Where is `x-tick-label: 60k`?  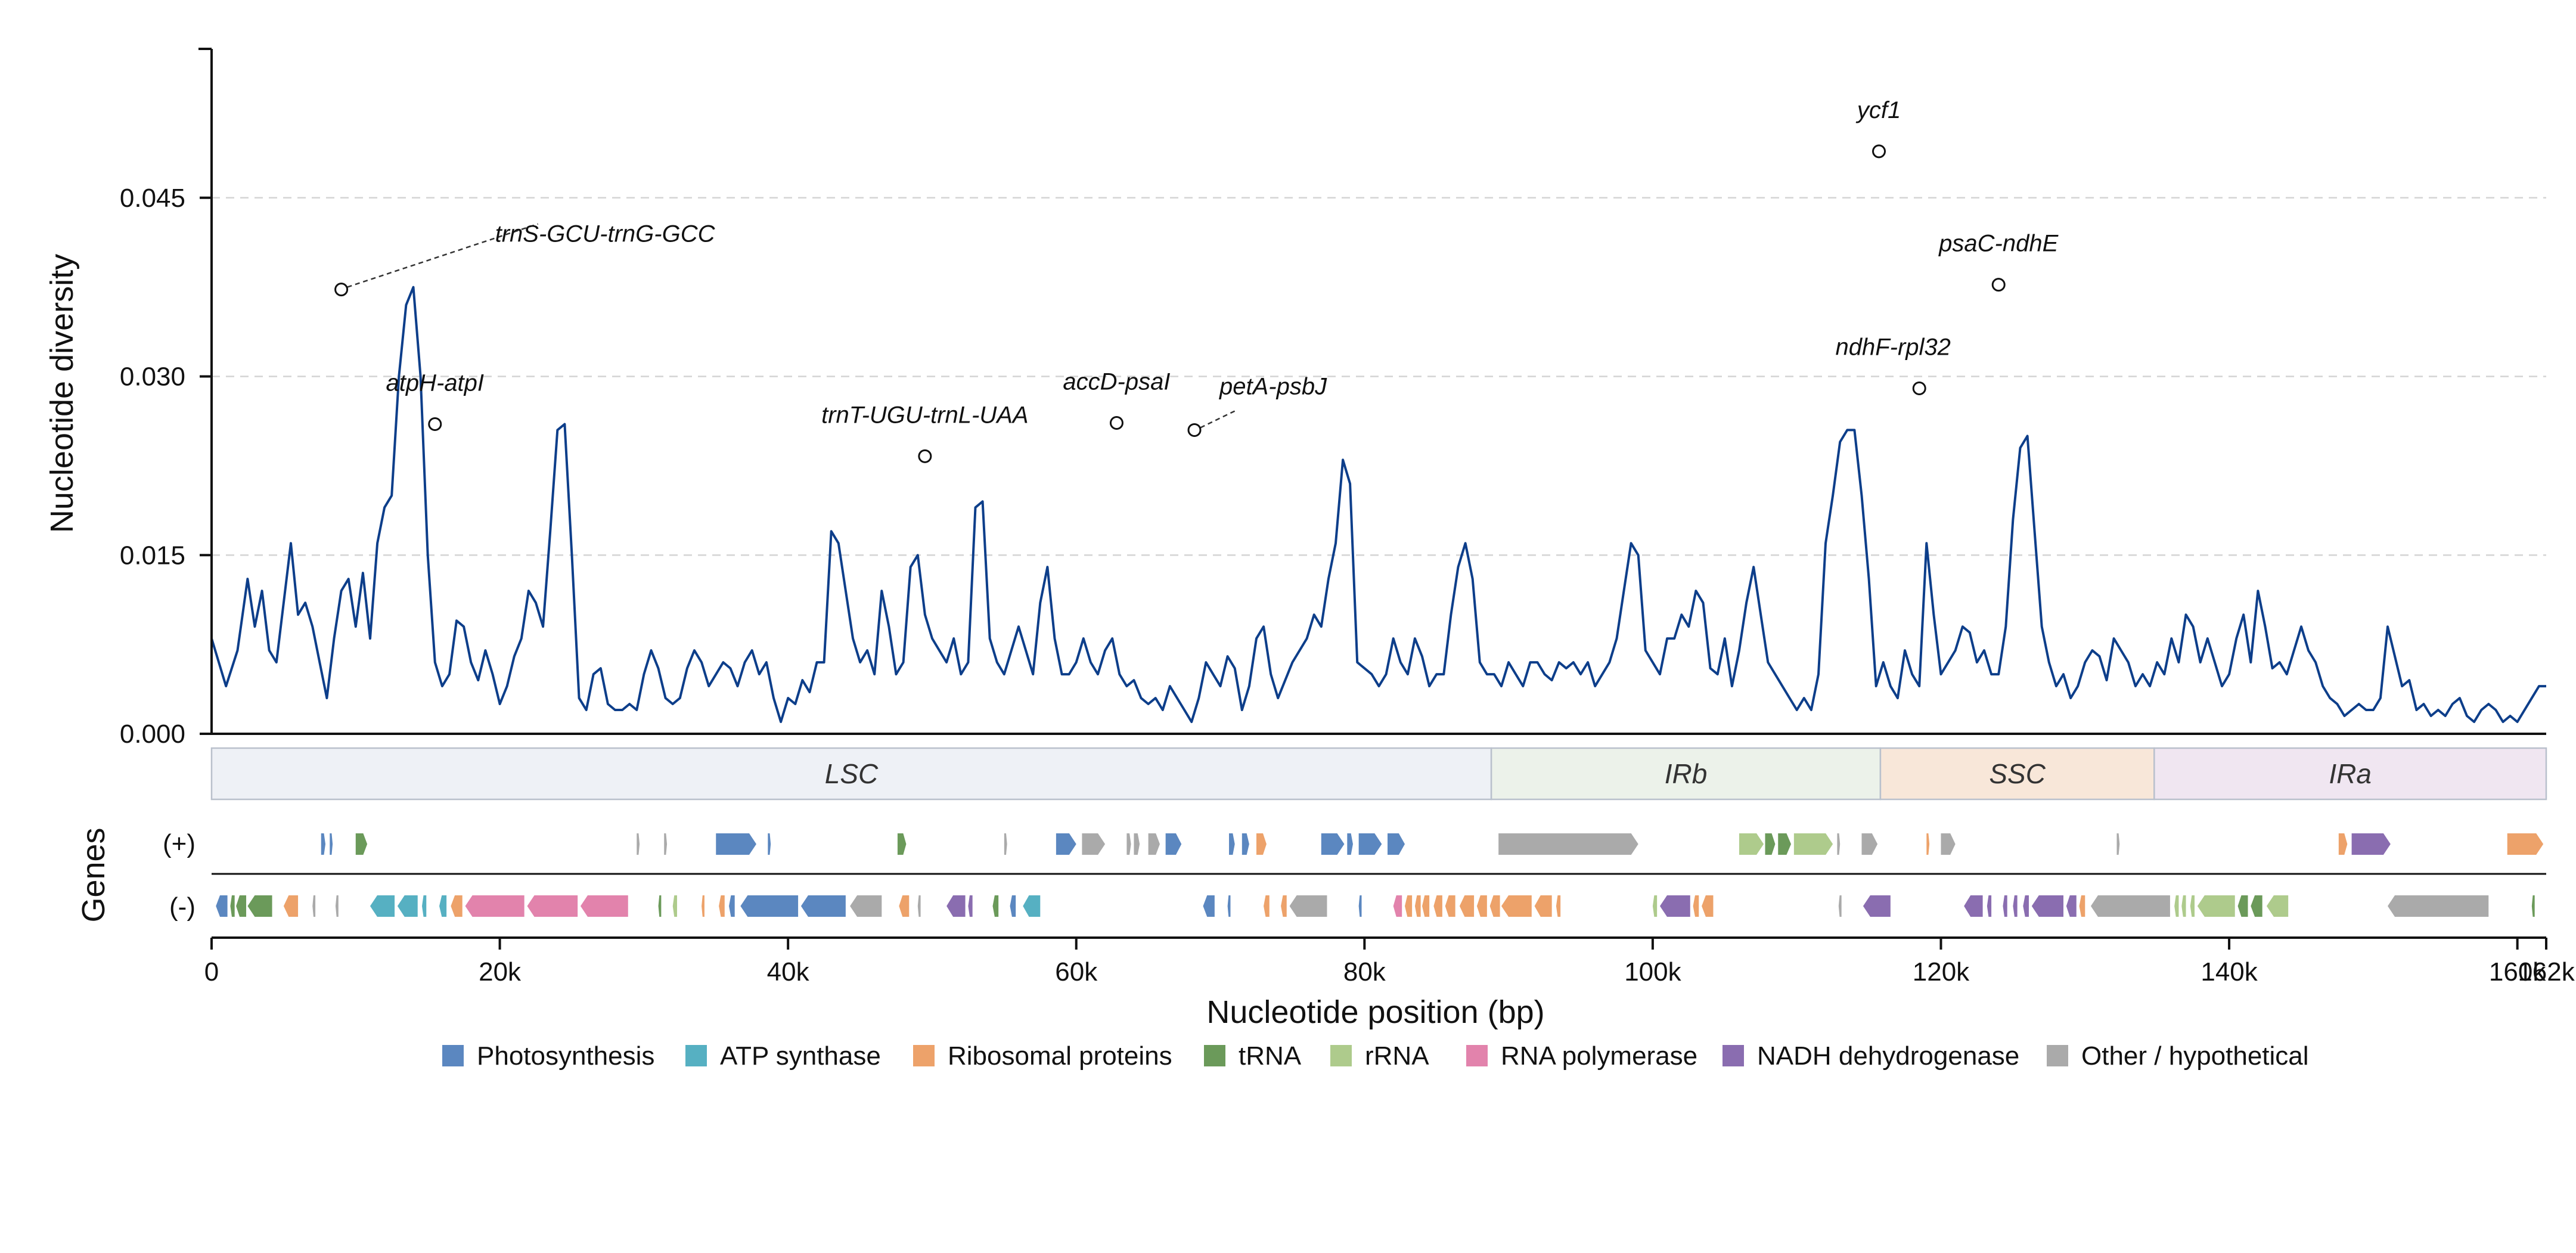 x-tick-label: 60k is located at coordinates (1076, 972).